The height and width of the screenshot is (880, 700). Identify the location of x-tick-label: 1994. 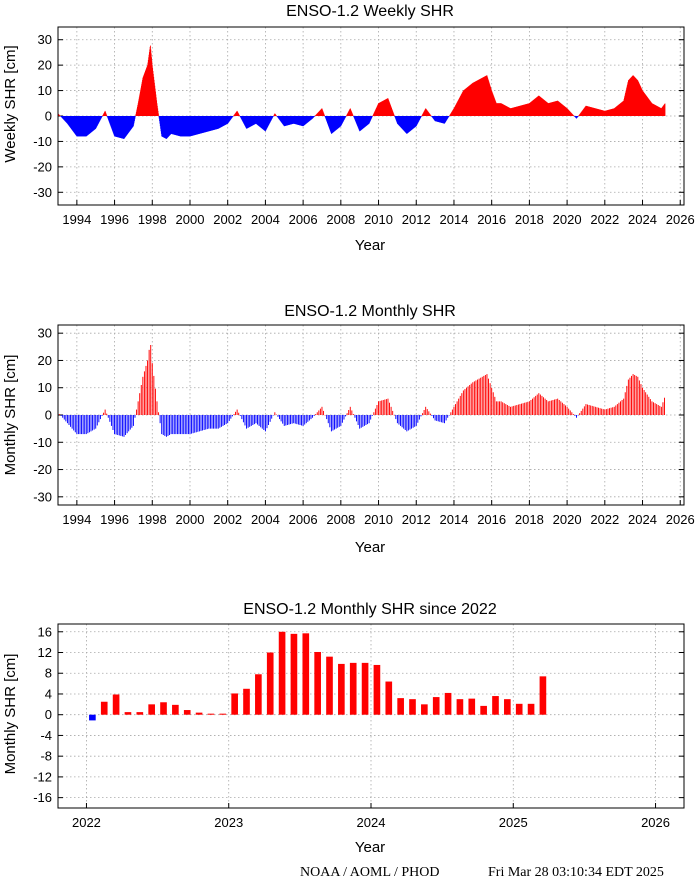
(76, 519).